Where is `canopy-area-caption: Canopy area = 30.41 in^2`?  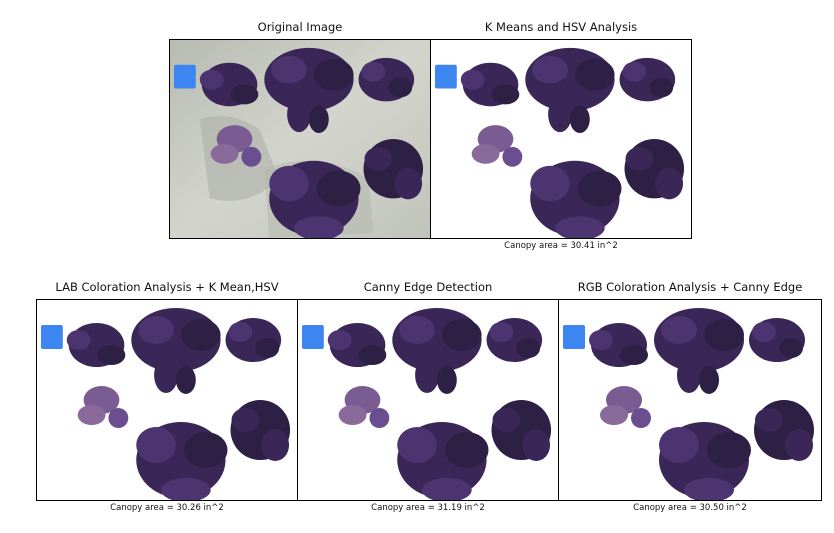
canopy-area-caption: Canopy area = 30.41 in^2 is located at coordinates (561, 246).